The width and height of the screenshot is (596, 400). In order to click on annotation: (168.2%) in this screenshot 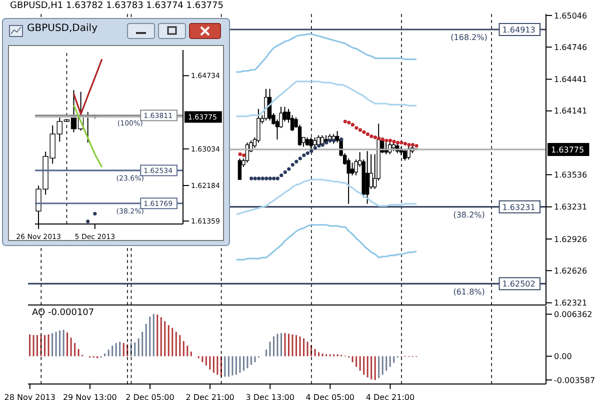, I will do `click(469, 37)`.